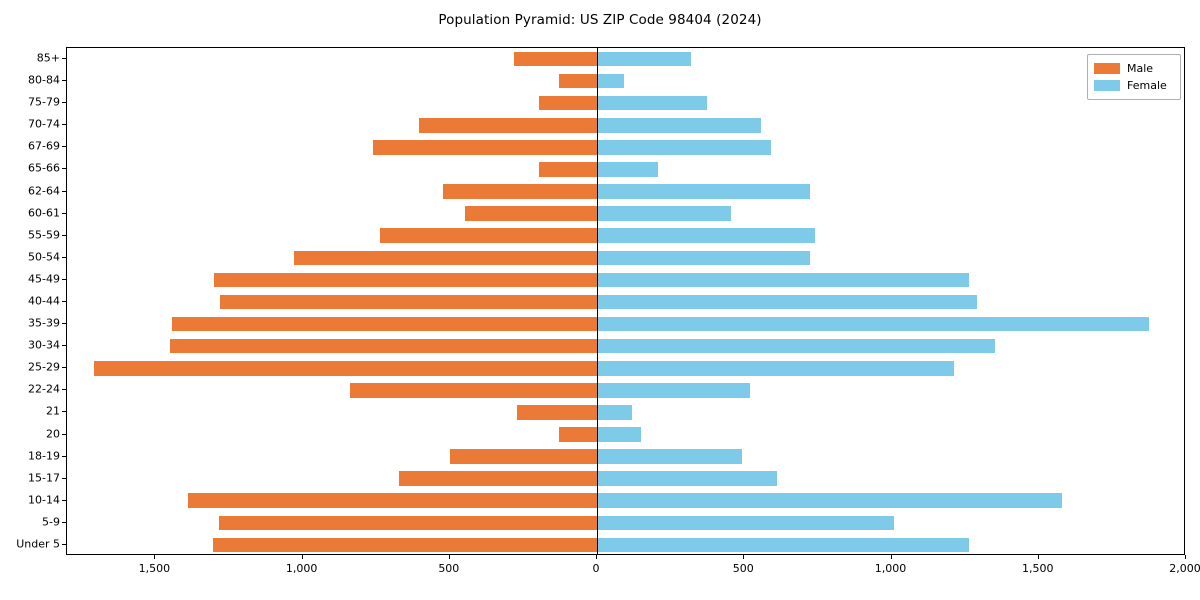 The height and width of the screenshot is (600, 1200). I want to click on chart-legend: Male Female, so click(1134, 77).